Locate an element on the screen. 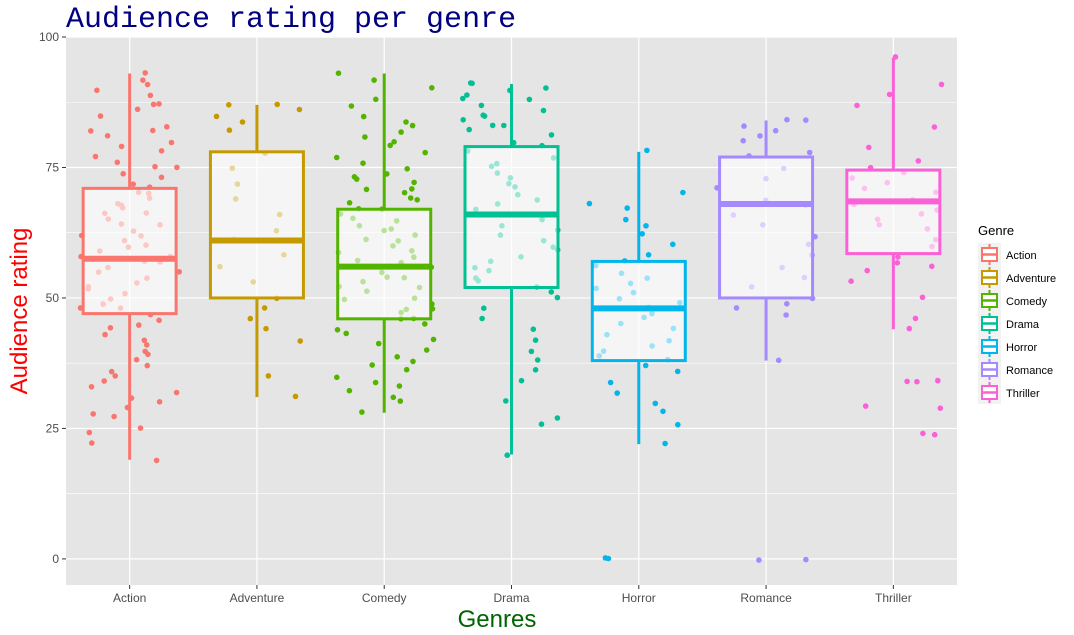 This screenshot has height=635, width=1074. legend-label: Action is located at coordinates (1021, 256).